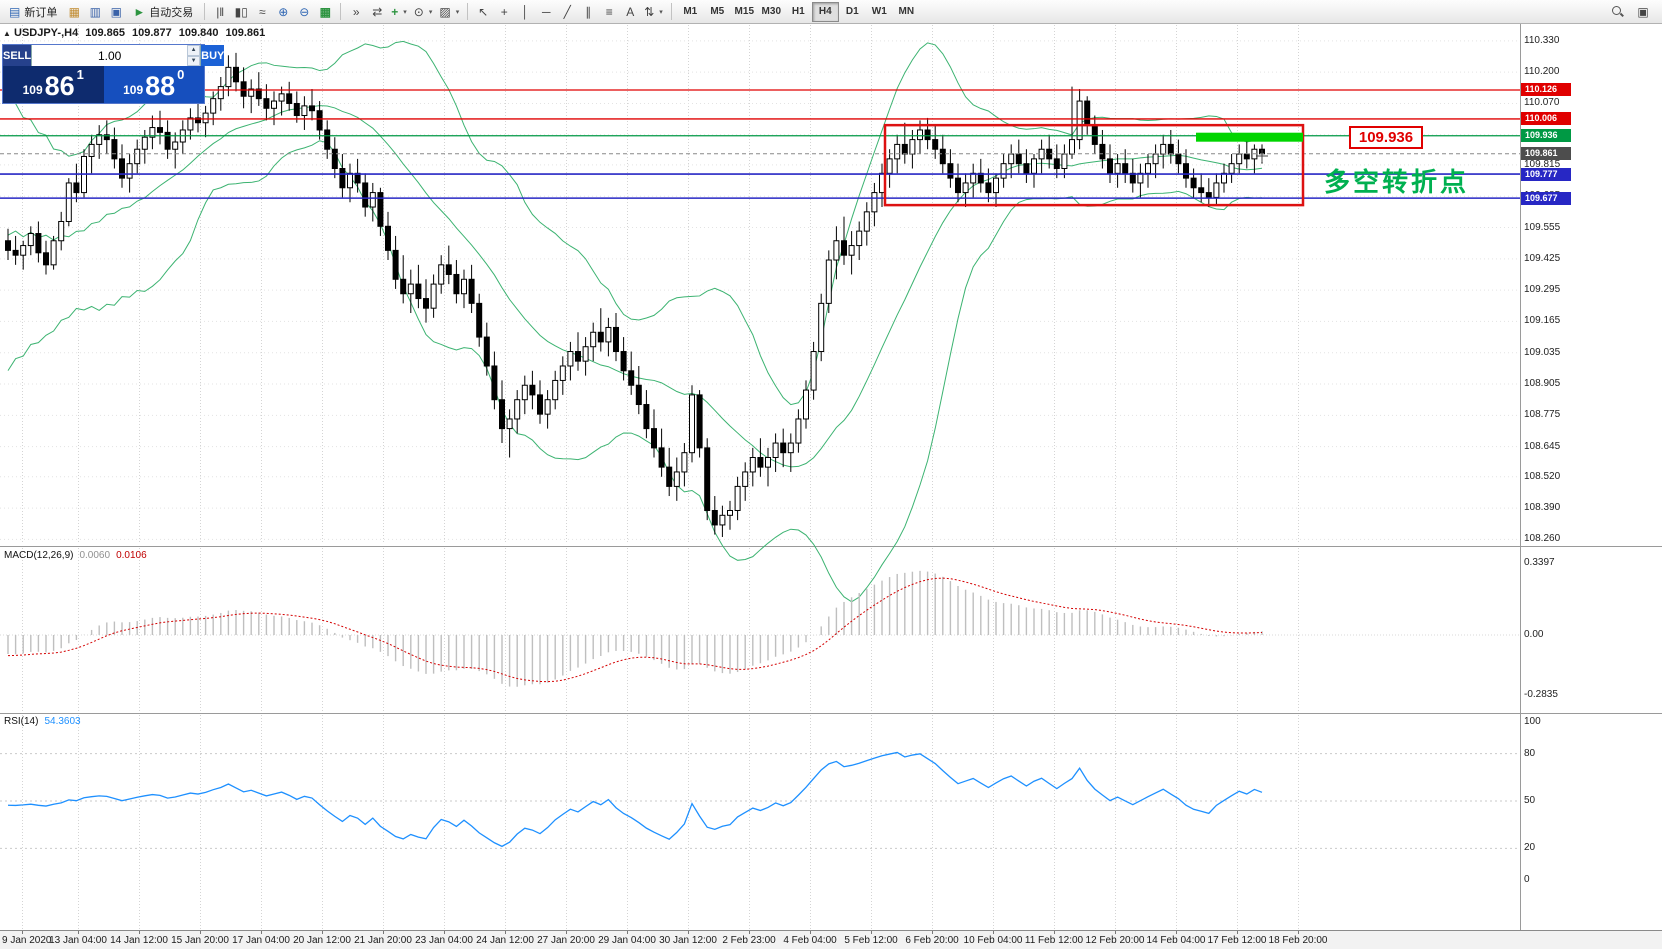  Describe the element at coordinates (1397, 182) in the screenshot. I see `turning-point-text: 多空转折点` at that location.